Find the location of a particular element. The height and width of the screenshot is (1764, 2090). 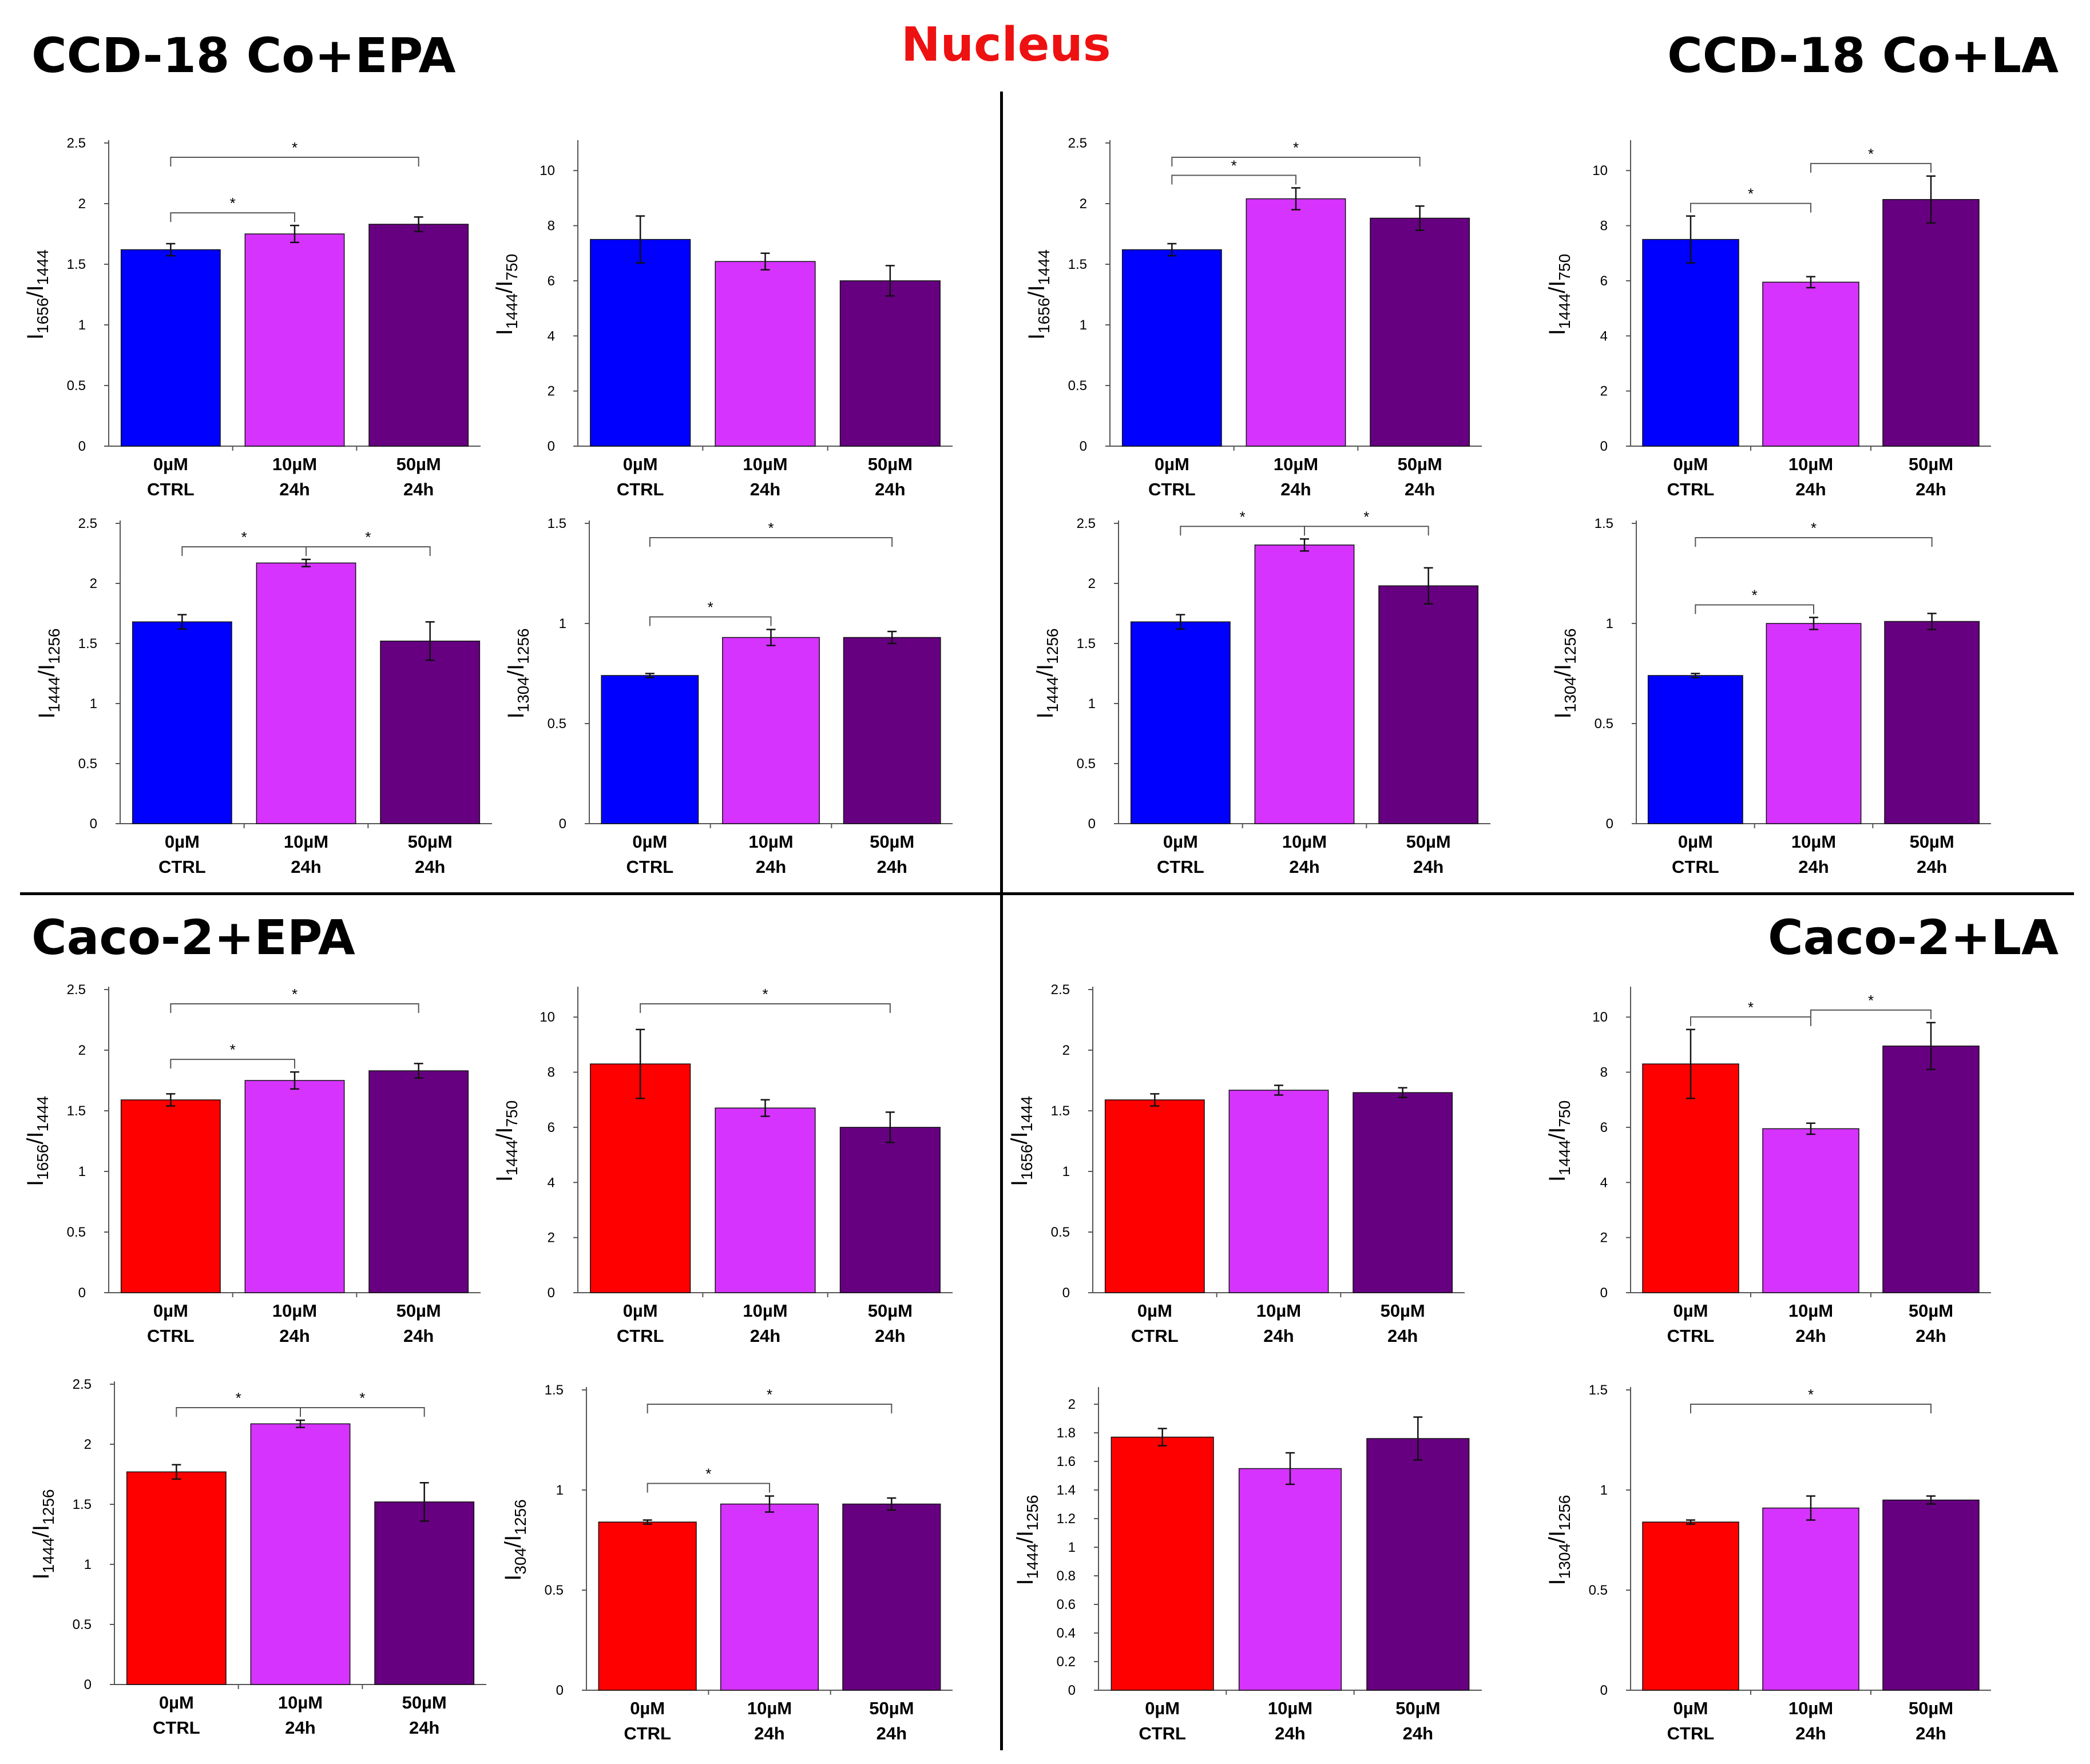

chart-13-y-tick-label: 4 is located at coordinates (1604, 1182).